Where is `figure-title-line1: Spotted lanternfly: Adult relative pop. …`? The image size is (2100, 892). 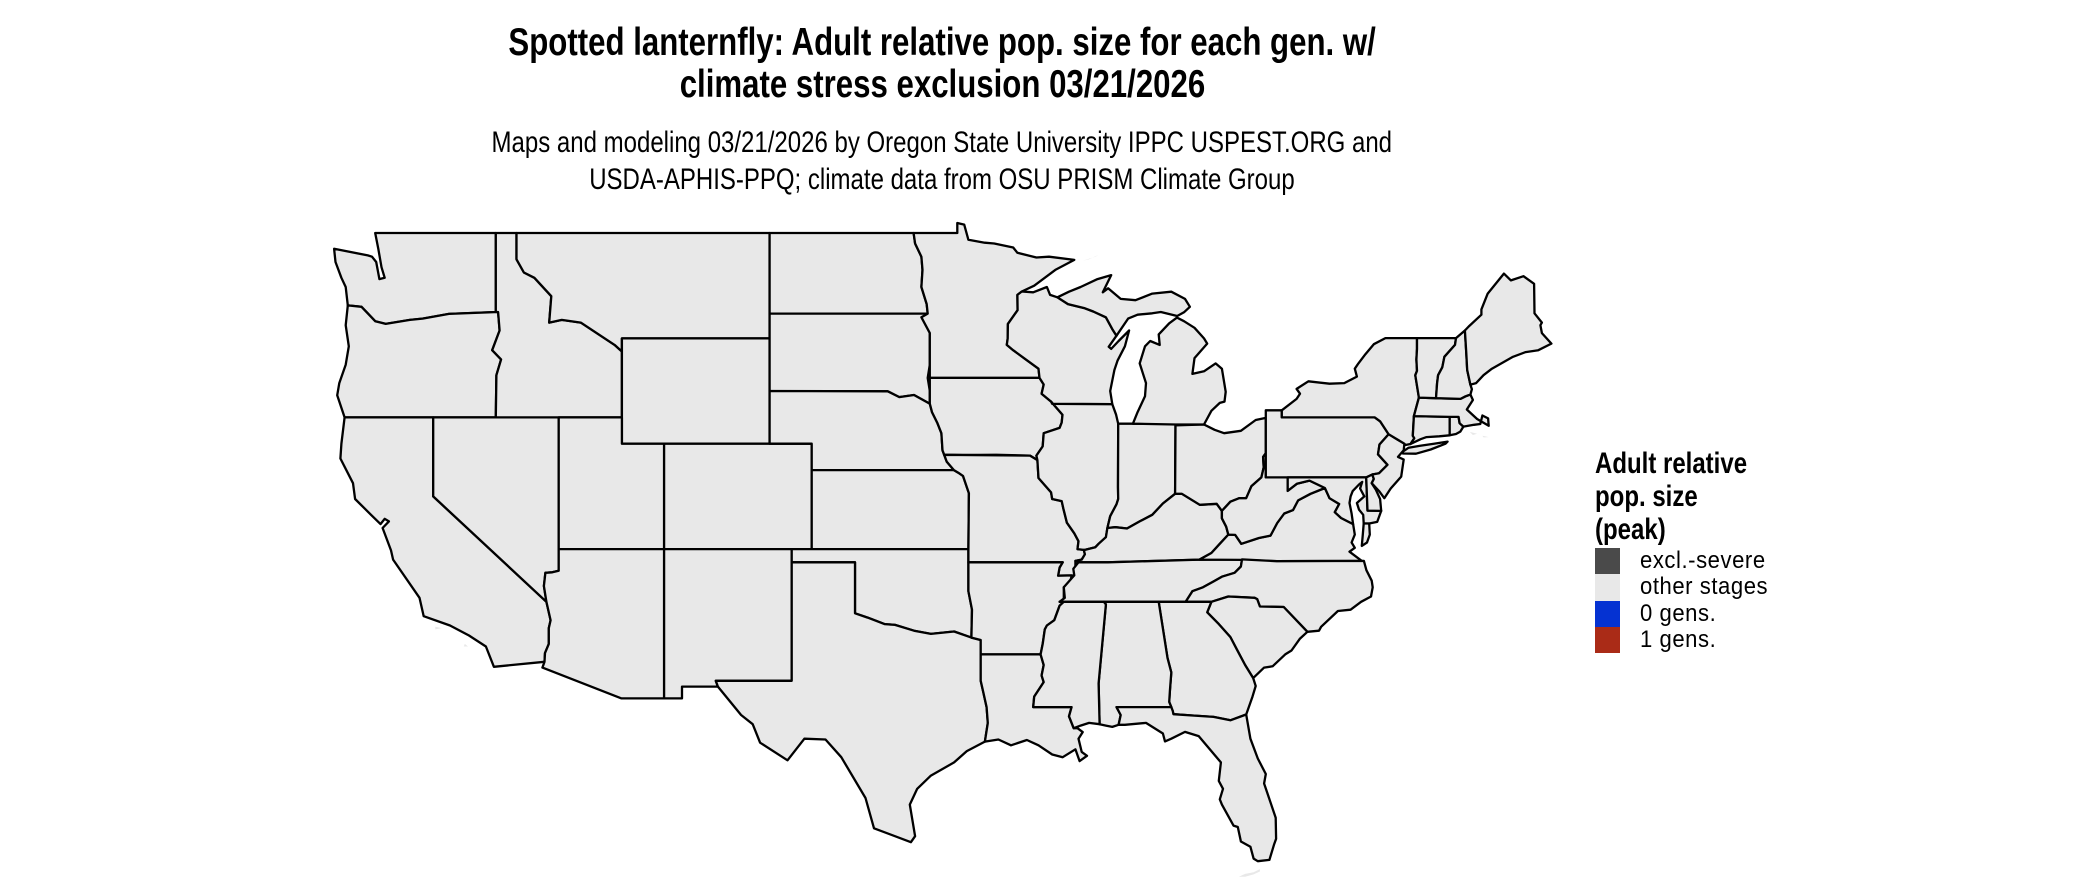
figure-title-line1: Spotted lanternfly: Adult relative pop. … is located at coordinates (942, 42).